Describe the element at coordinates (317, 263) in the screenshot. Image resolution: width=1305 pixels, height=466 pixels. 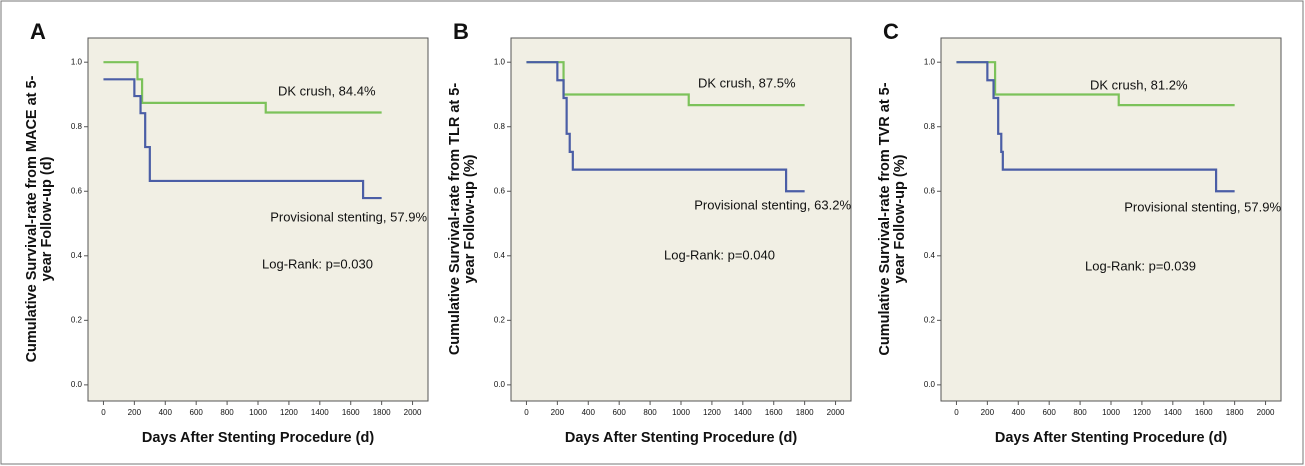
I see `annotation: Log-Rank: p=0.030` at that location.